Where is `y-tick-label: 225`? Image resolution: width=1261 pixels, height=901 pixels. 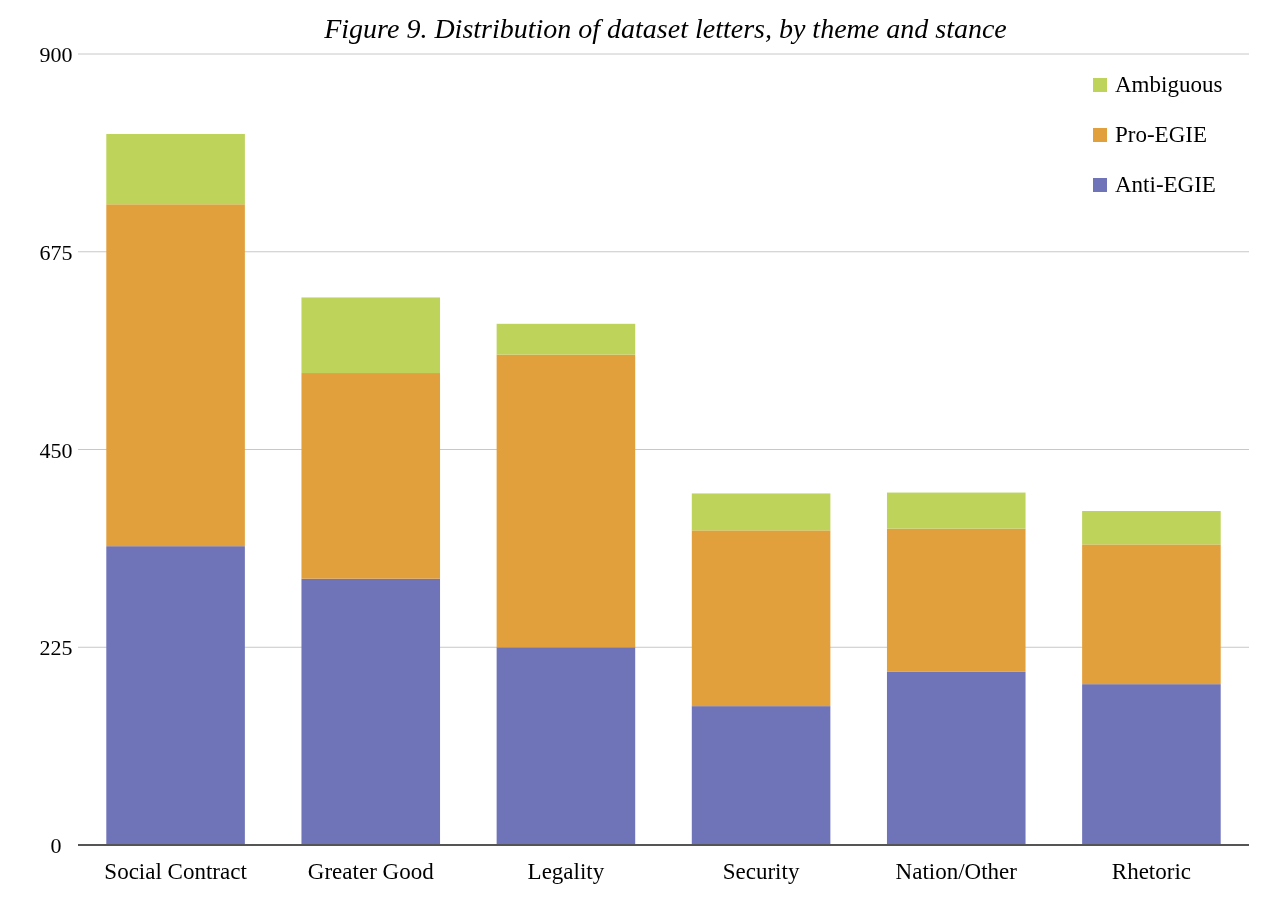 y-tick-label: 225 is located at coordinates (56, 648).